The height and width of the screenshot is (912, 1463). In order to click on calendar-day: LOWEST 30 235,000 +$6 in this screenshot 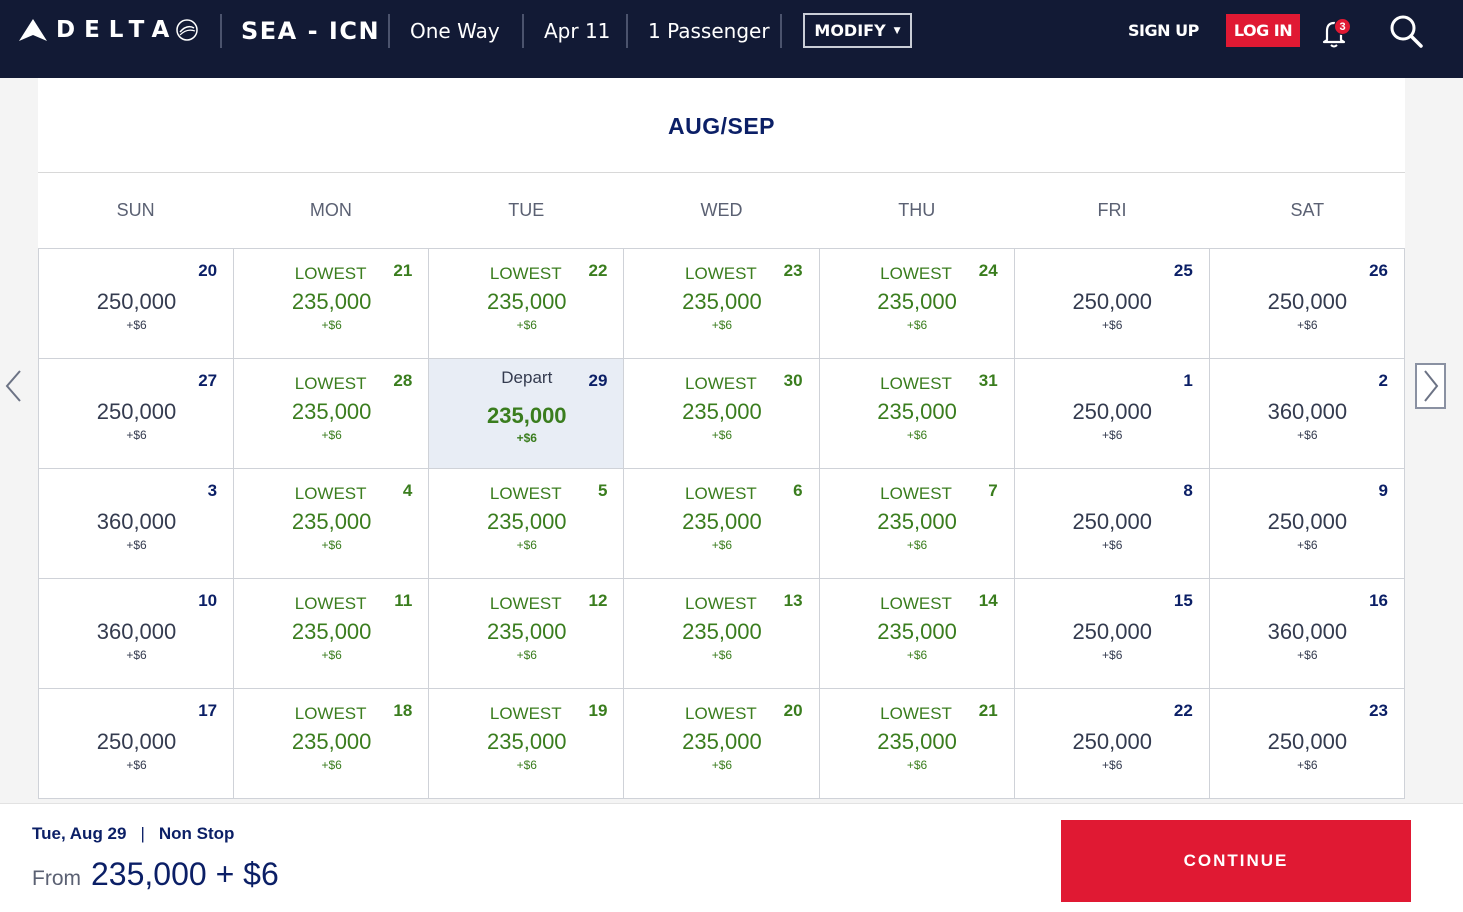, I will do `click(722, 414)`.